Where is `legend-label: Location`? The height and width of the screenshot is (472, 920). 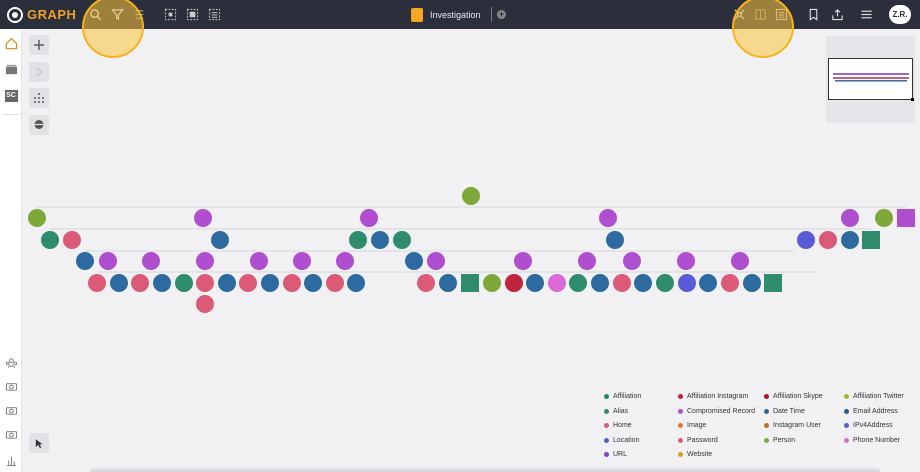 legend-label: Location is located at coordinates (626, 440).